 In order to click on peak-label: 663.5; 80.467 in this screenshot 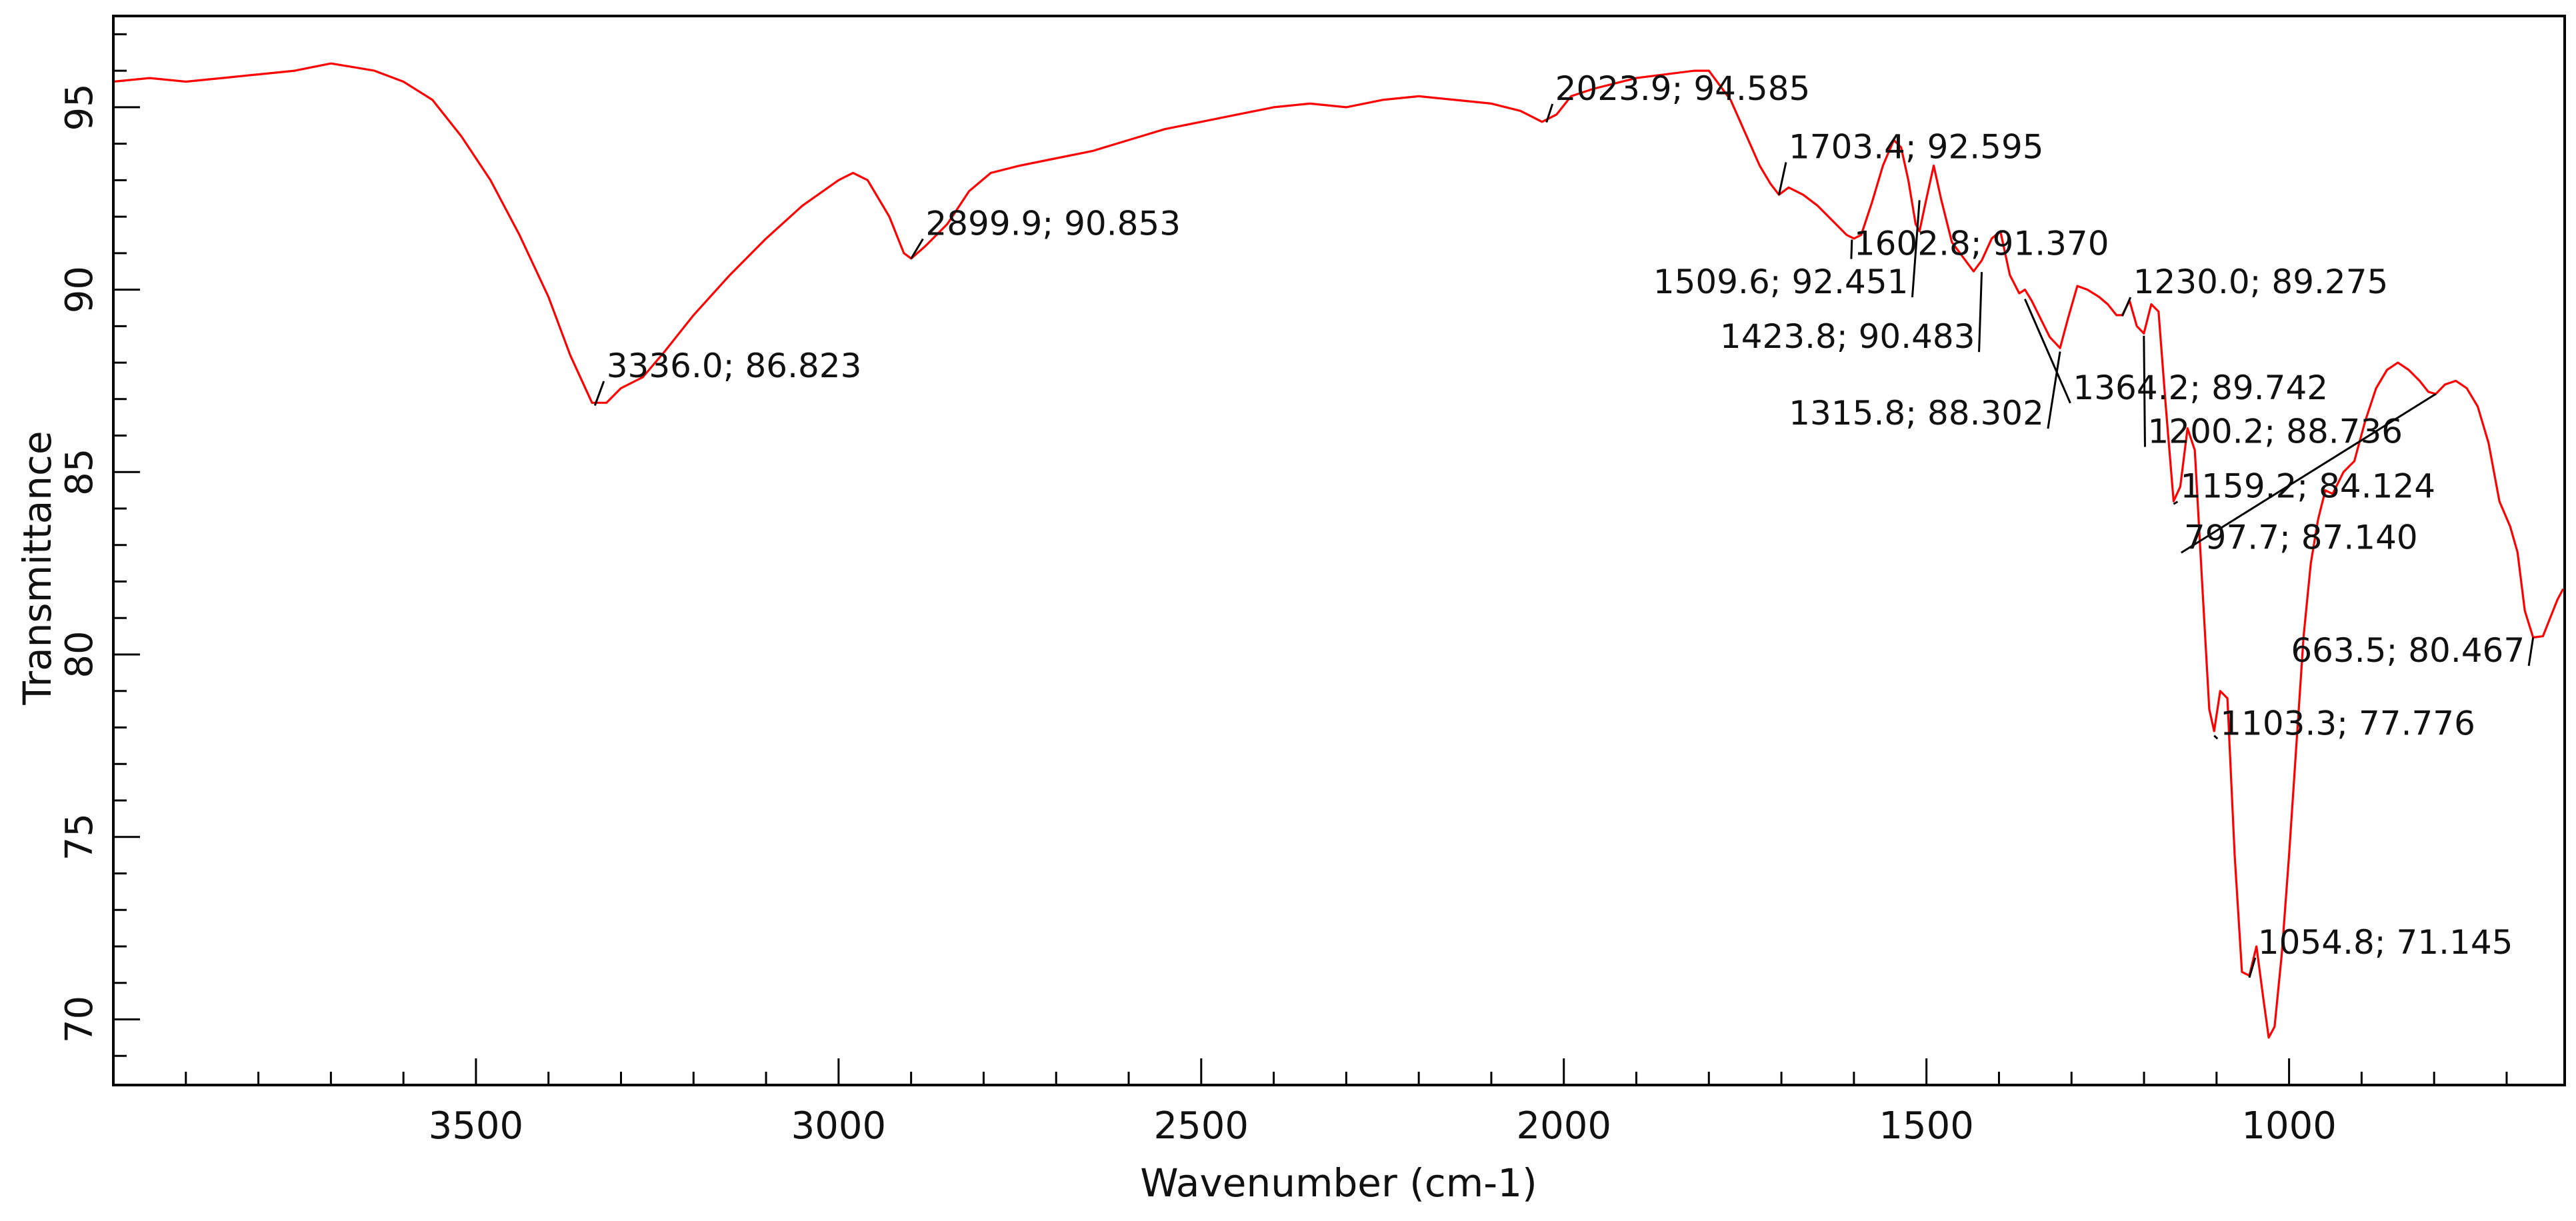, I will do `click(2408, 650)`.